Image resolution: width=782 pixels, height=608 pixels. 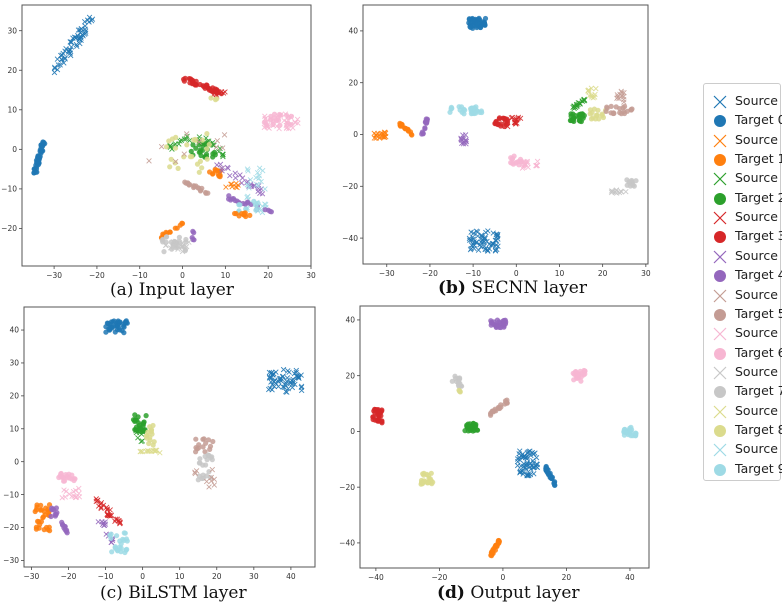 I want to click on legend-label: Target 8, so click(x=758, y=429).